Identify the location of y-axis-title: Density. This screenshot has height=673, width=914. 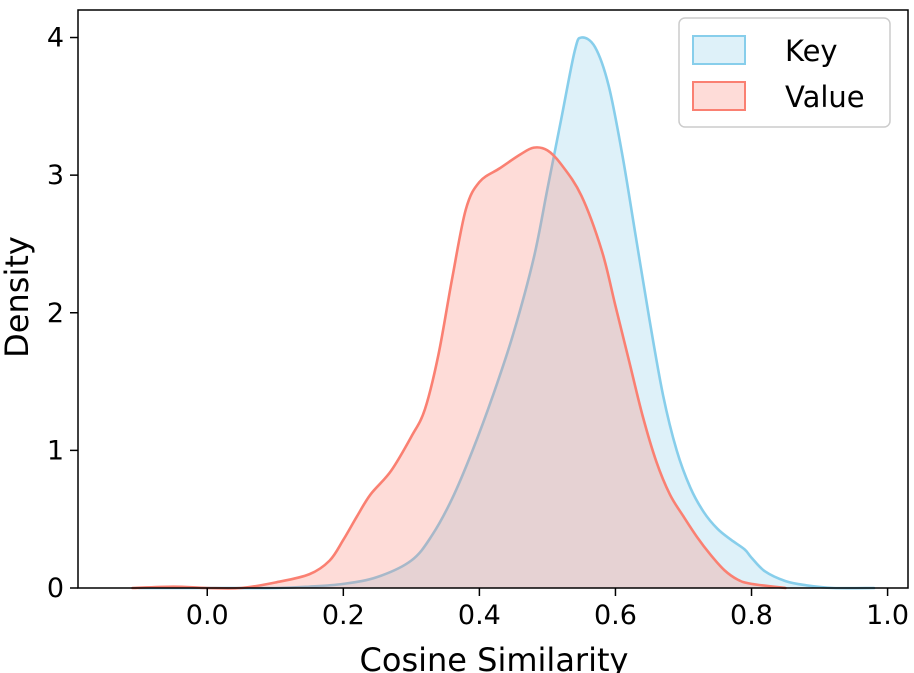
(18, 297).